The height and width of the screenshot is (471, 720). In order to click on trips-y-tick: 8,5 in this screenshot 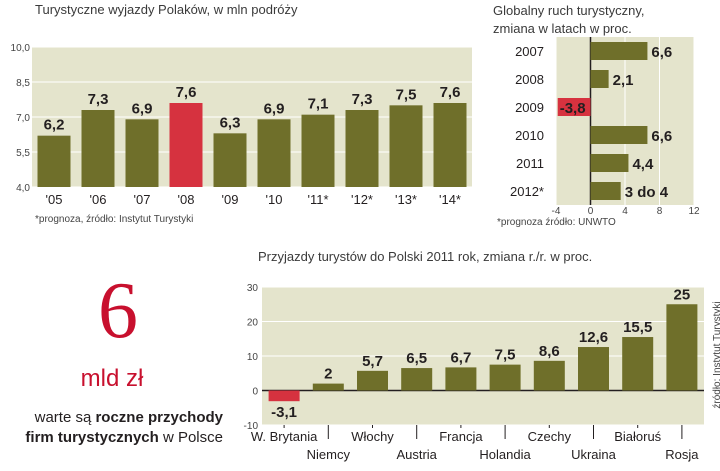, I will do `click(23, 83)`.